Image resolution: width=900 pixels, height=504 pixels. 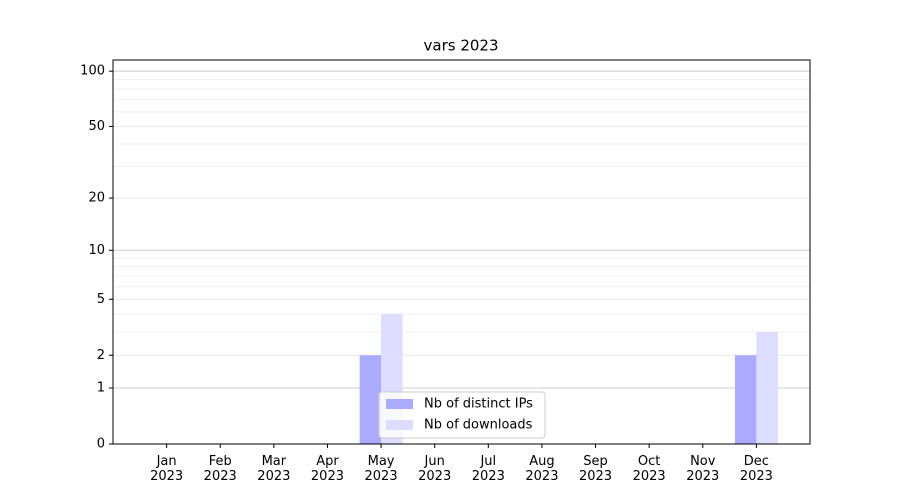 I want to click on y-tick-label: 0, so click(x=101, y=444).